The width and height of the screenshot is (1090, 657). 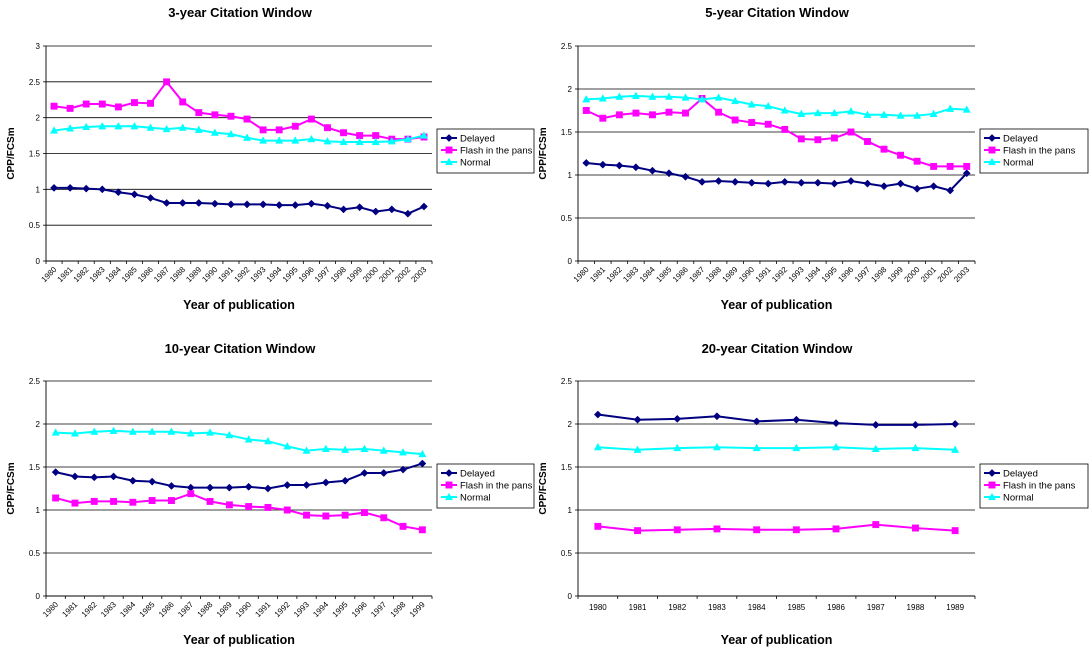 What do you see at coordinates (35, 381) in the screenshot?
I see `y-tick-label: 2.5` at bounding box center [35, 381].